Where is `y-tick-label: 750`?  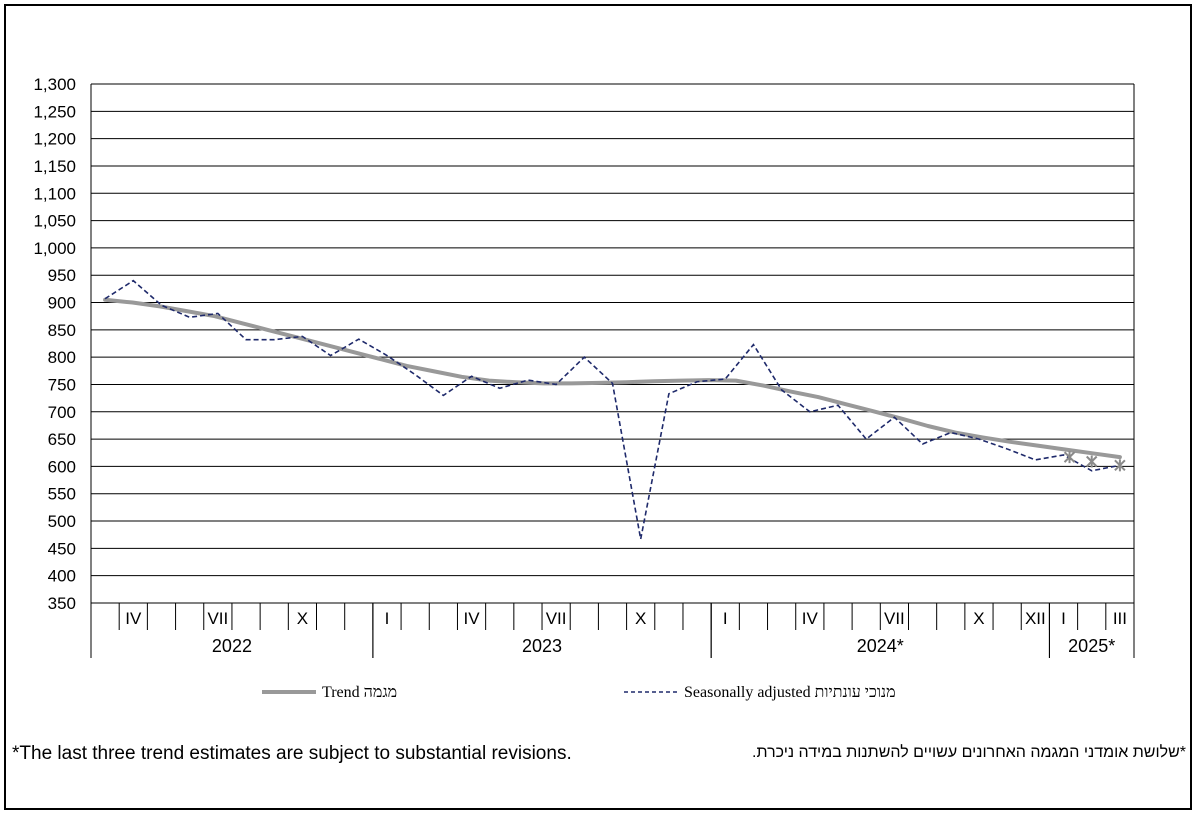 y-tick-label: 750 is located at coordinates (62, 384).